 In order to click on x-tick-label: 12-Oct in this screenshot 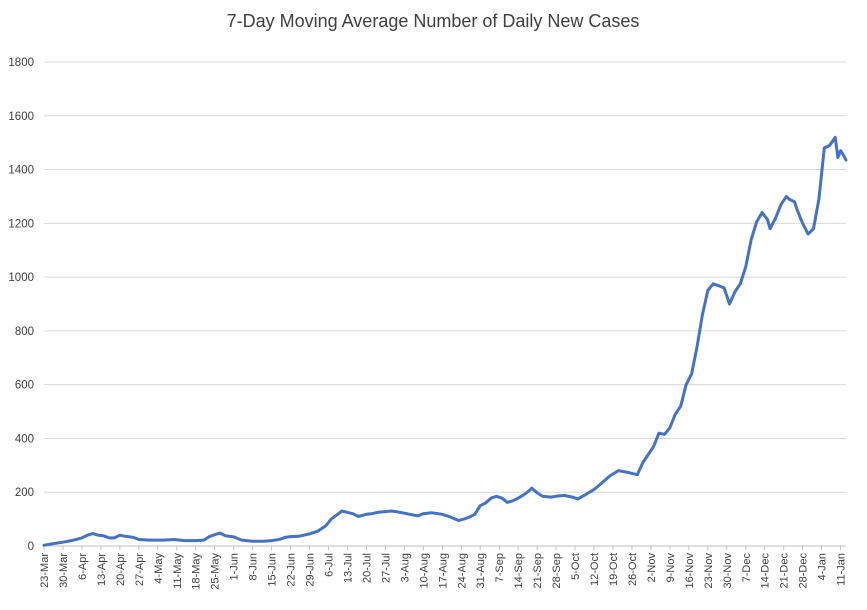, I will do `click(595, 569)`.